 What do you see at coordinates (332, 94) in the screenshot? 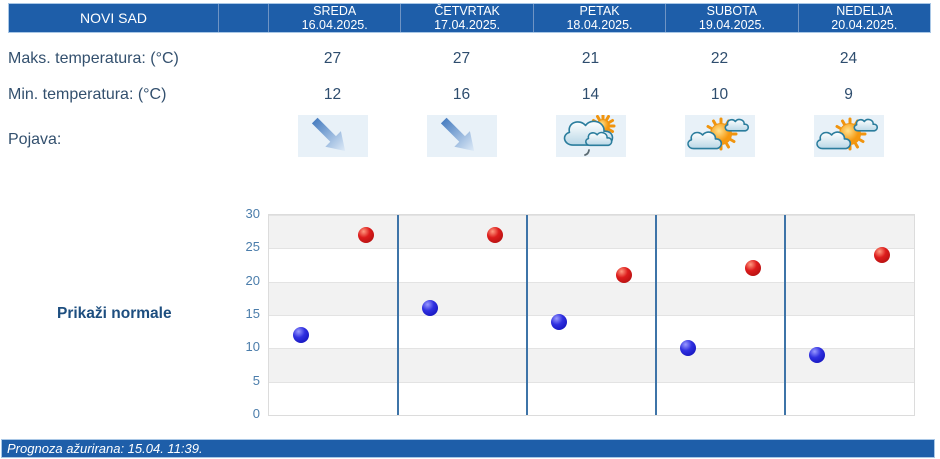
I see `min-temp-value: 12` at bounding box center [332, 94].